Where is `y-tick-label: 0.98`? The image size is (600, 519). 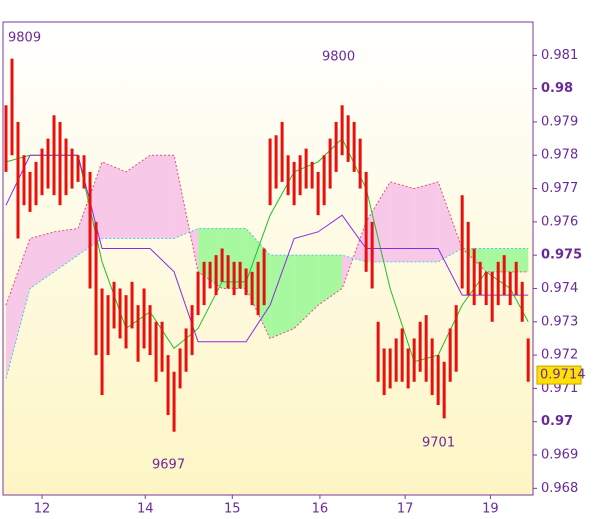 y-tick-label: 0.98 is located at coordinates (557, 88).